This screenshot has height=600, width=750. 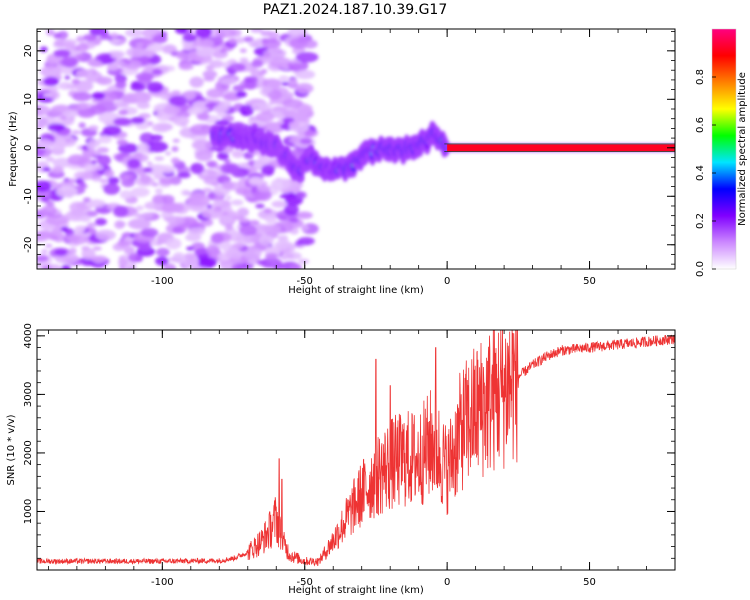 I want to click on colorbar-tick-label: 0.0, so click(x=700, y=269).